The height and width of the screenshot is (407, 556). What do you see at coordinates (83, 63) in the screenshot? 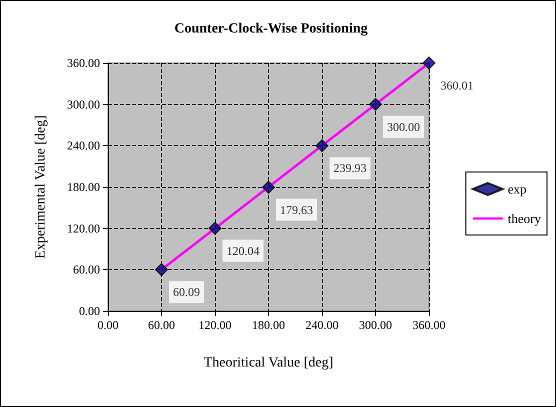
I see `y-tick-label: 360.00` at bounding box center [83, 63].